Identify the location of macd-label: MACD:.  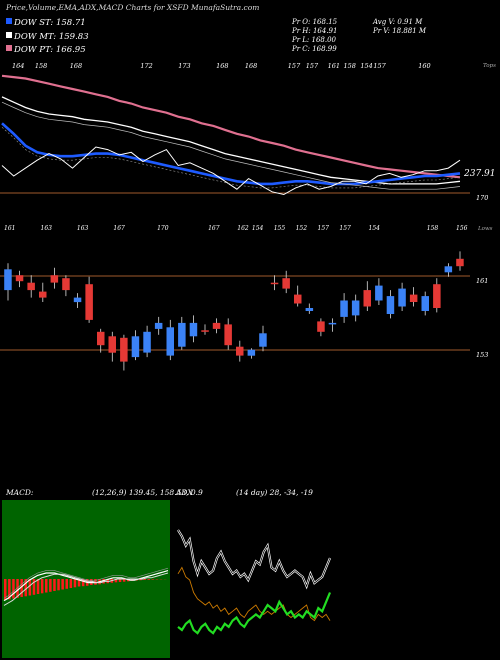
(19, 492).